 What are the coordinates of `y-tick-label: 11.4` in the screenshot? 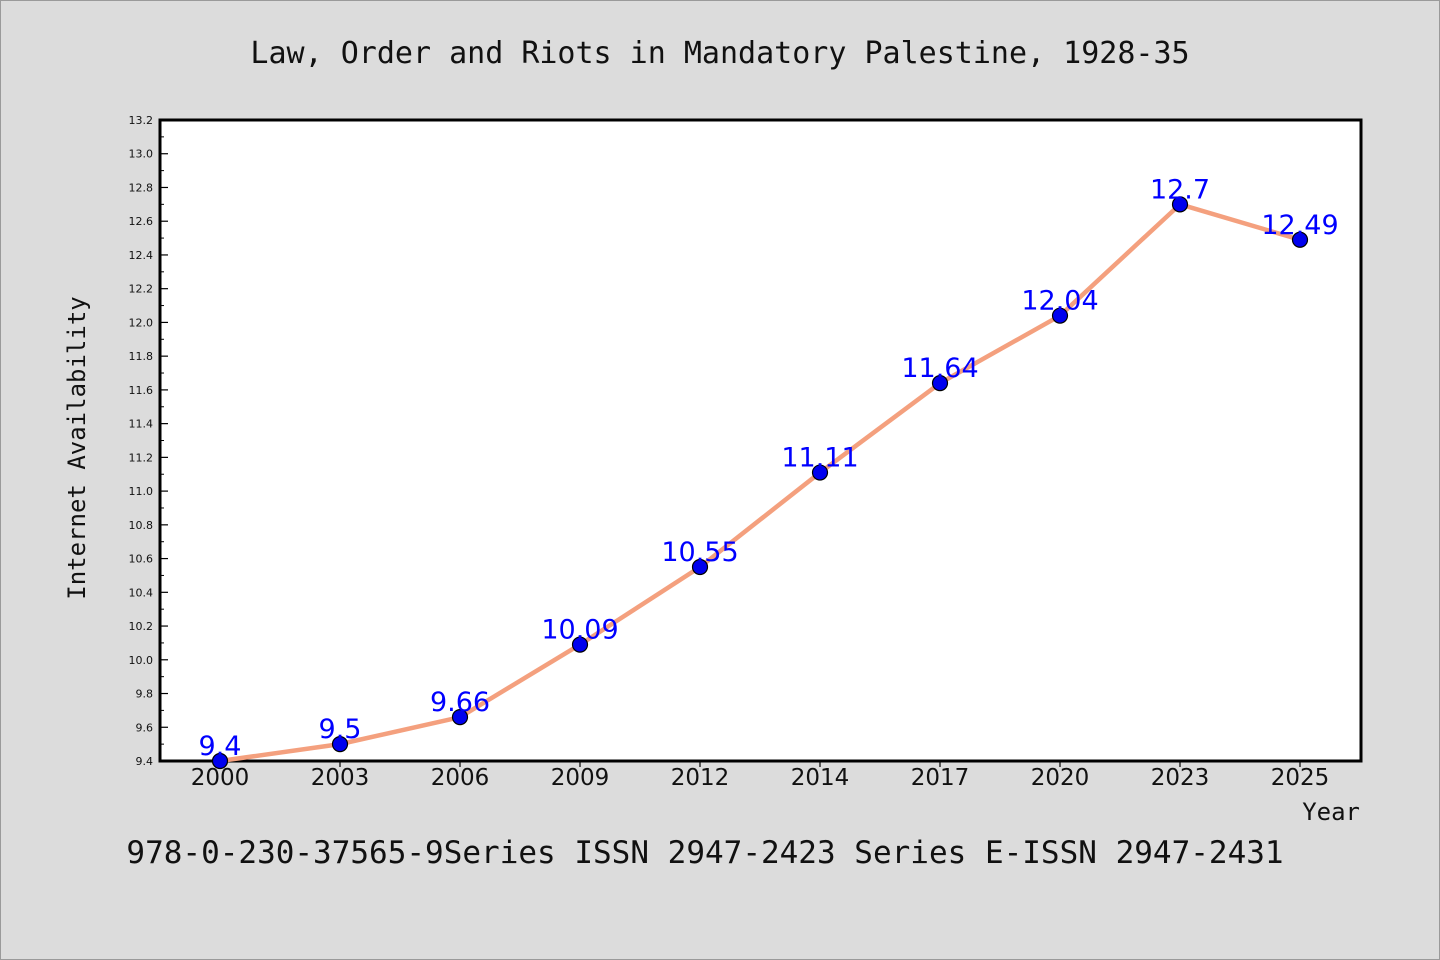 It's located at (141, 424).